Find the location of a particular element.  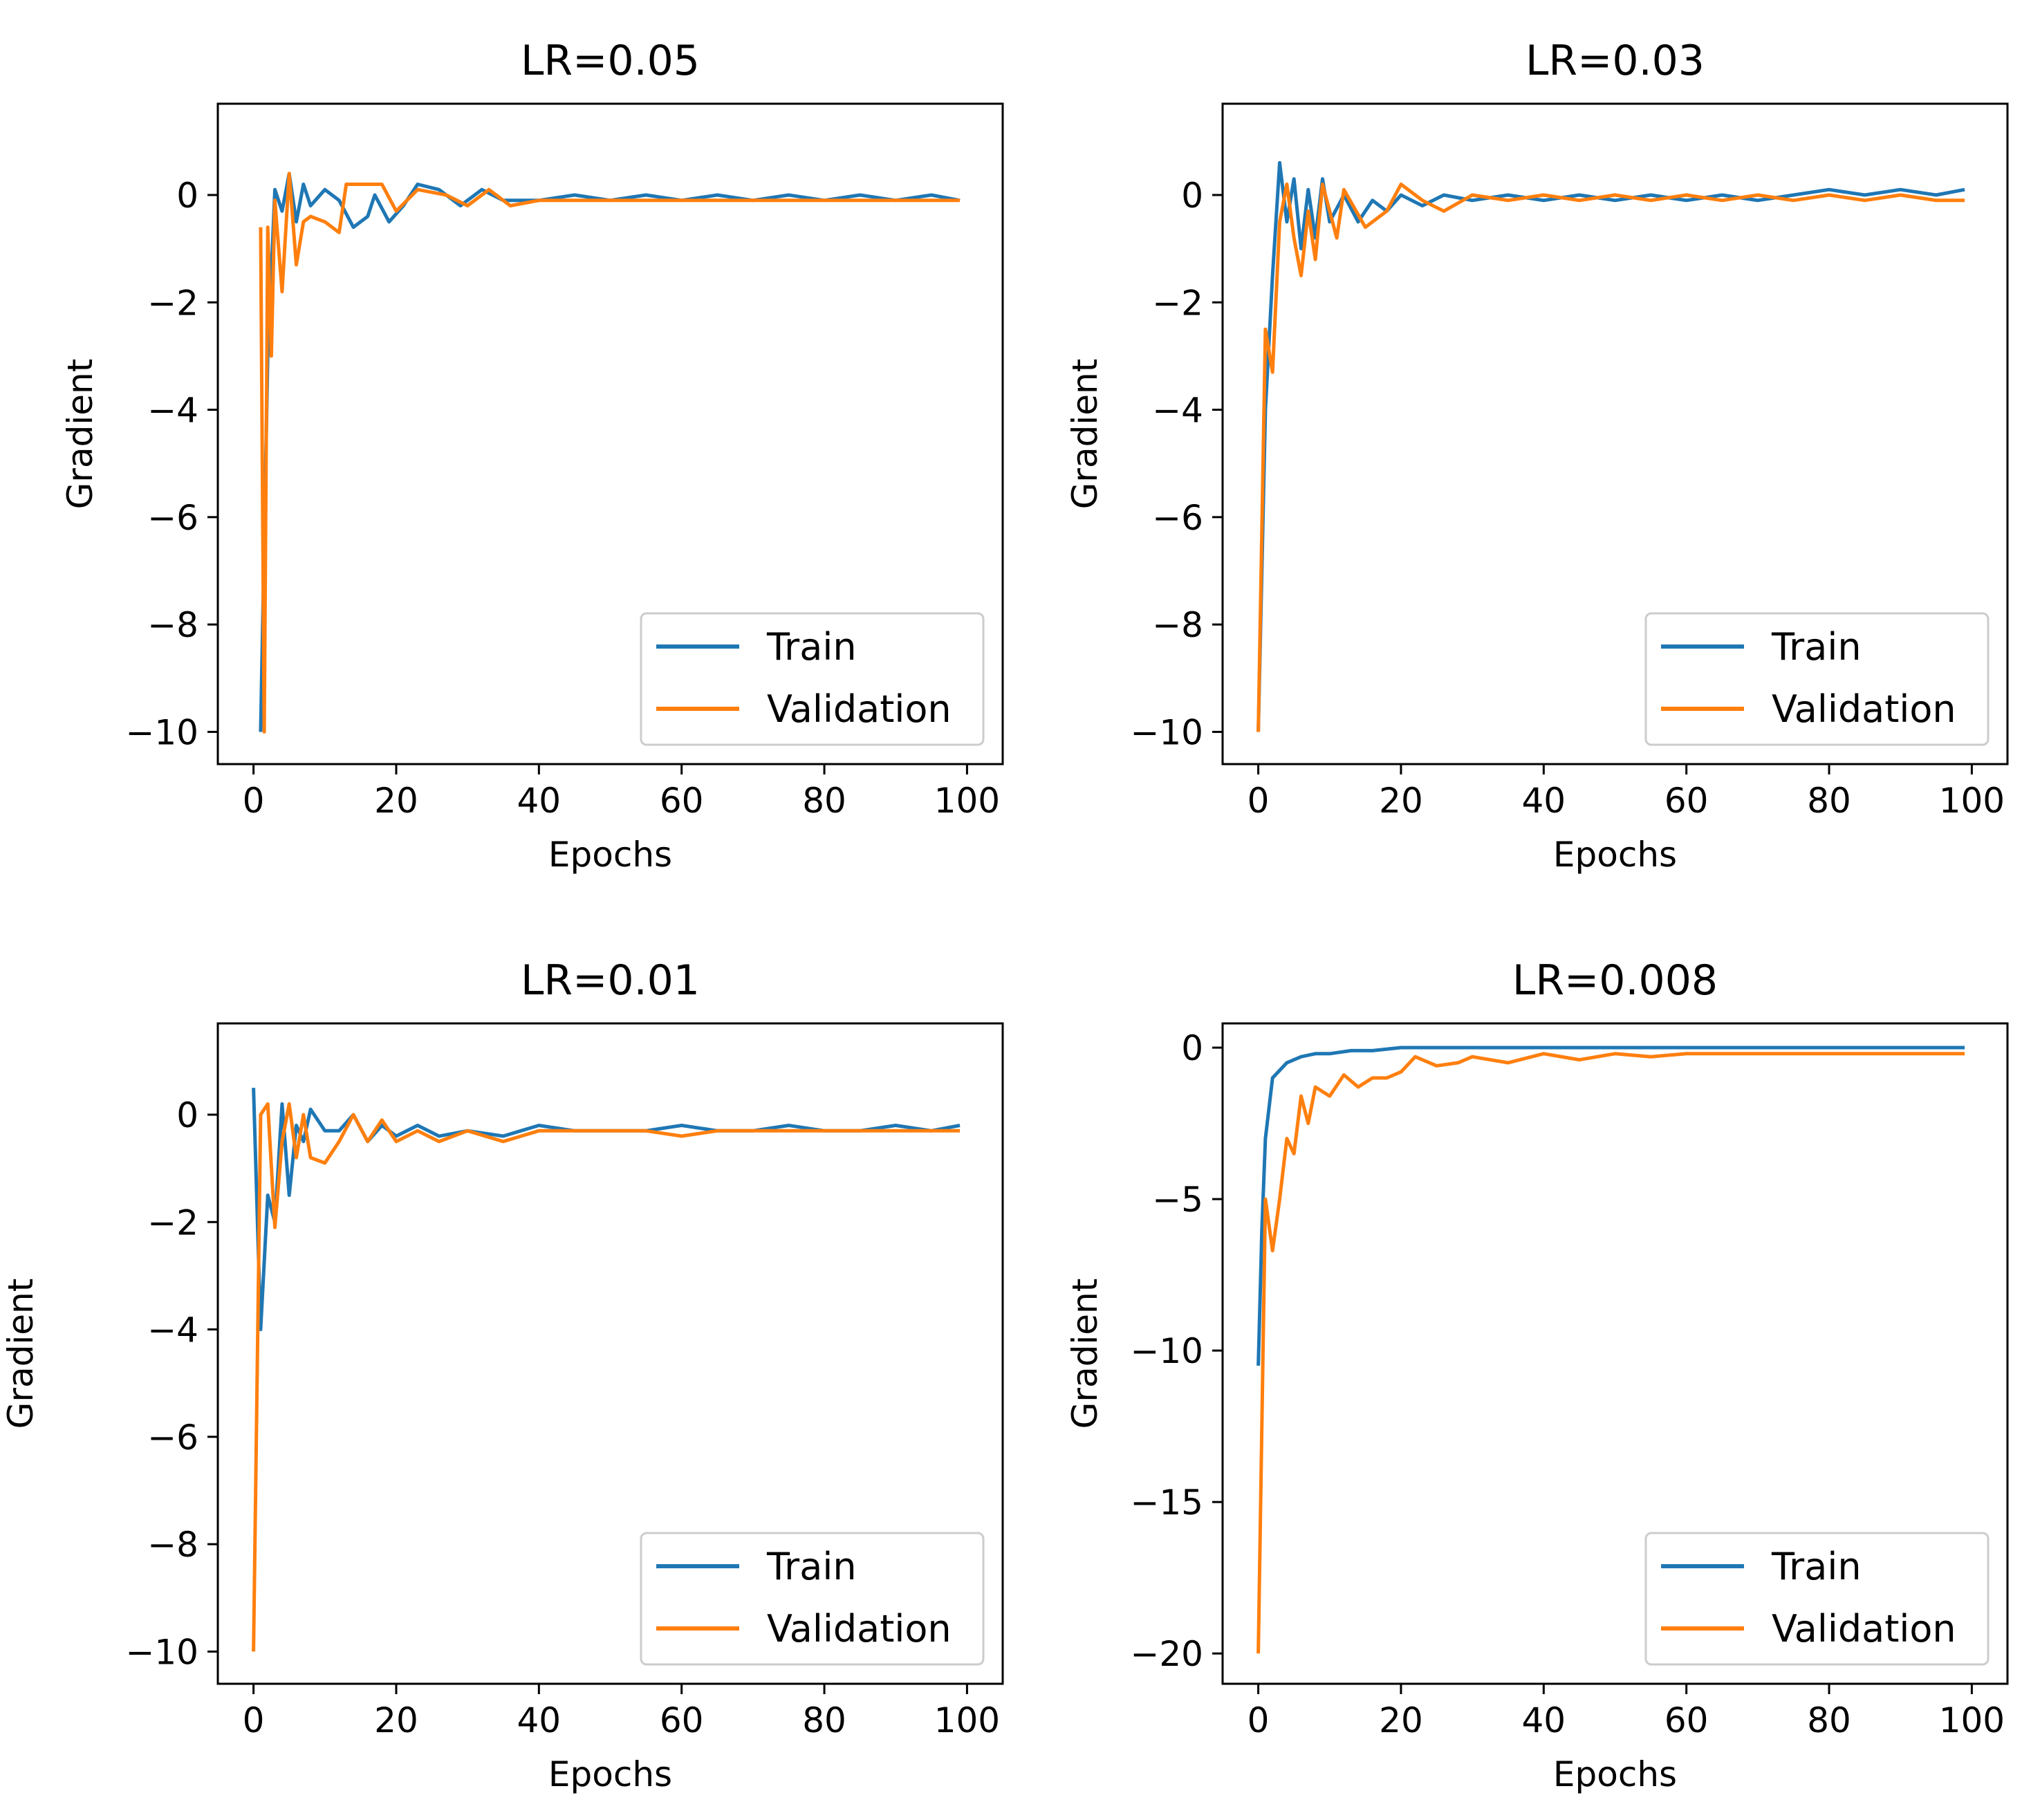

chart-title: LR=0.01 is located at coordinates (611, 981).